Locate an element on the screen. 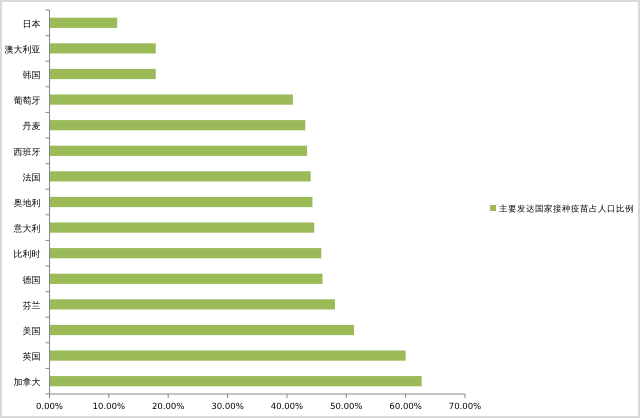  x-tick-label: 0.00% is located at coordinates (50, 407).